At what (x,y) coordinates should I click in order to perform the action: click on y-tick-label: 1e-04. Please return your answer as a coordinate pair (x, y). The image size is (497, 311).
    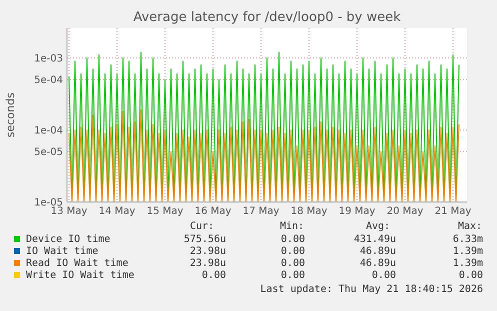
    Looking at the image, I should click on (48, 130).